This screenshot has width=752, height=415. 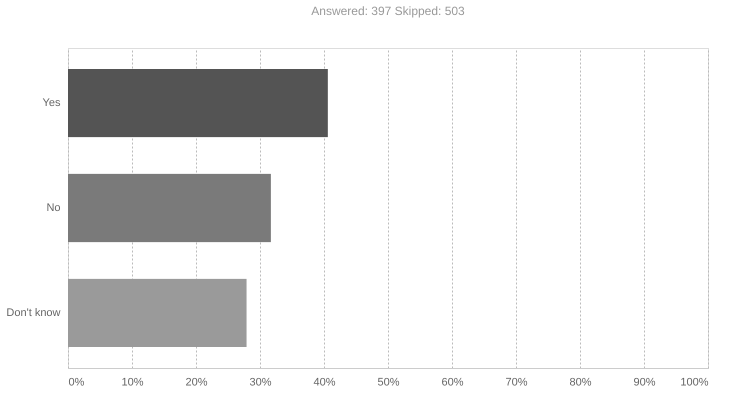 What do you see at coordinates (196, 382) in the screenshot?
I see `x-tick-label: 20%` at bounding box center [196, 382].